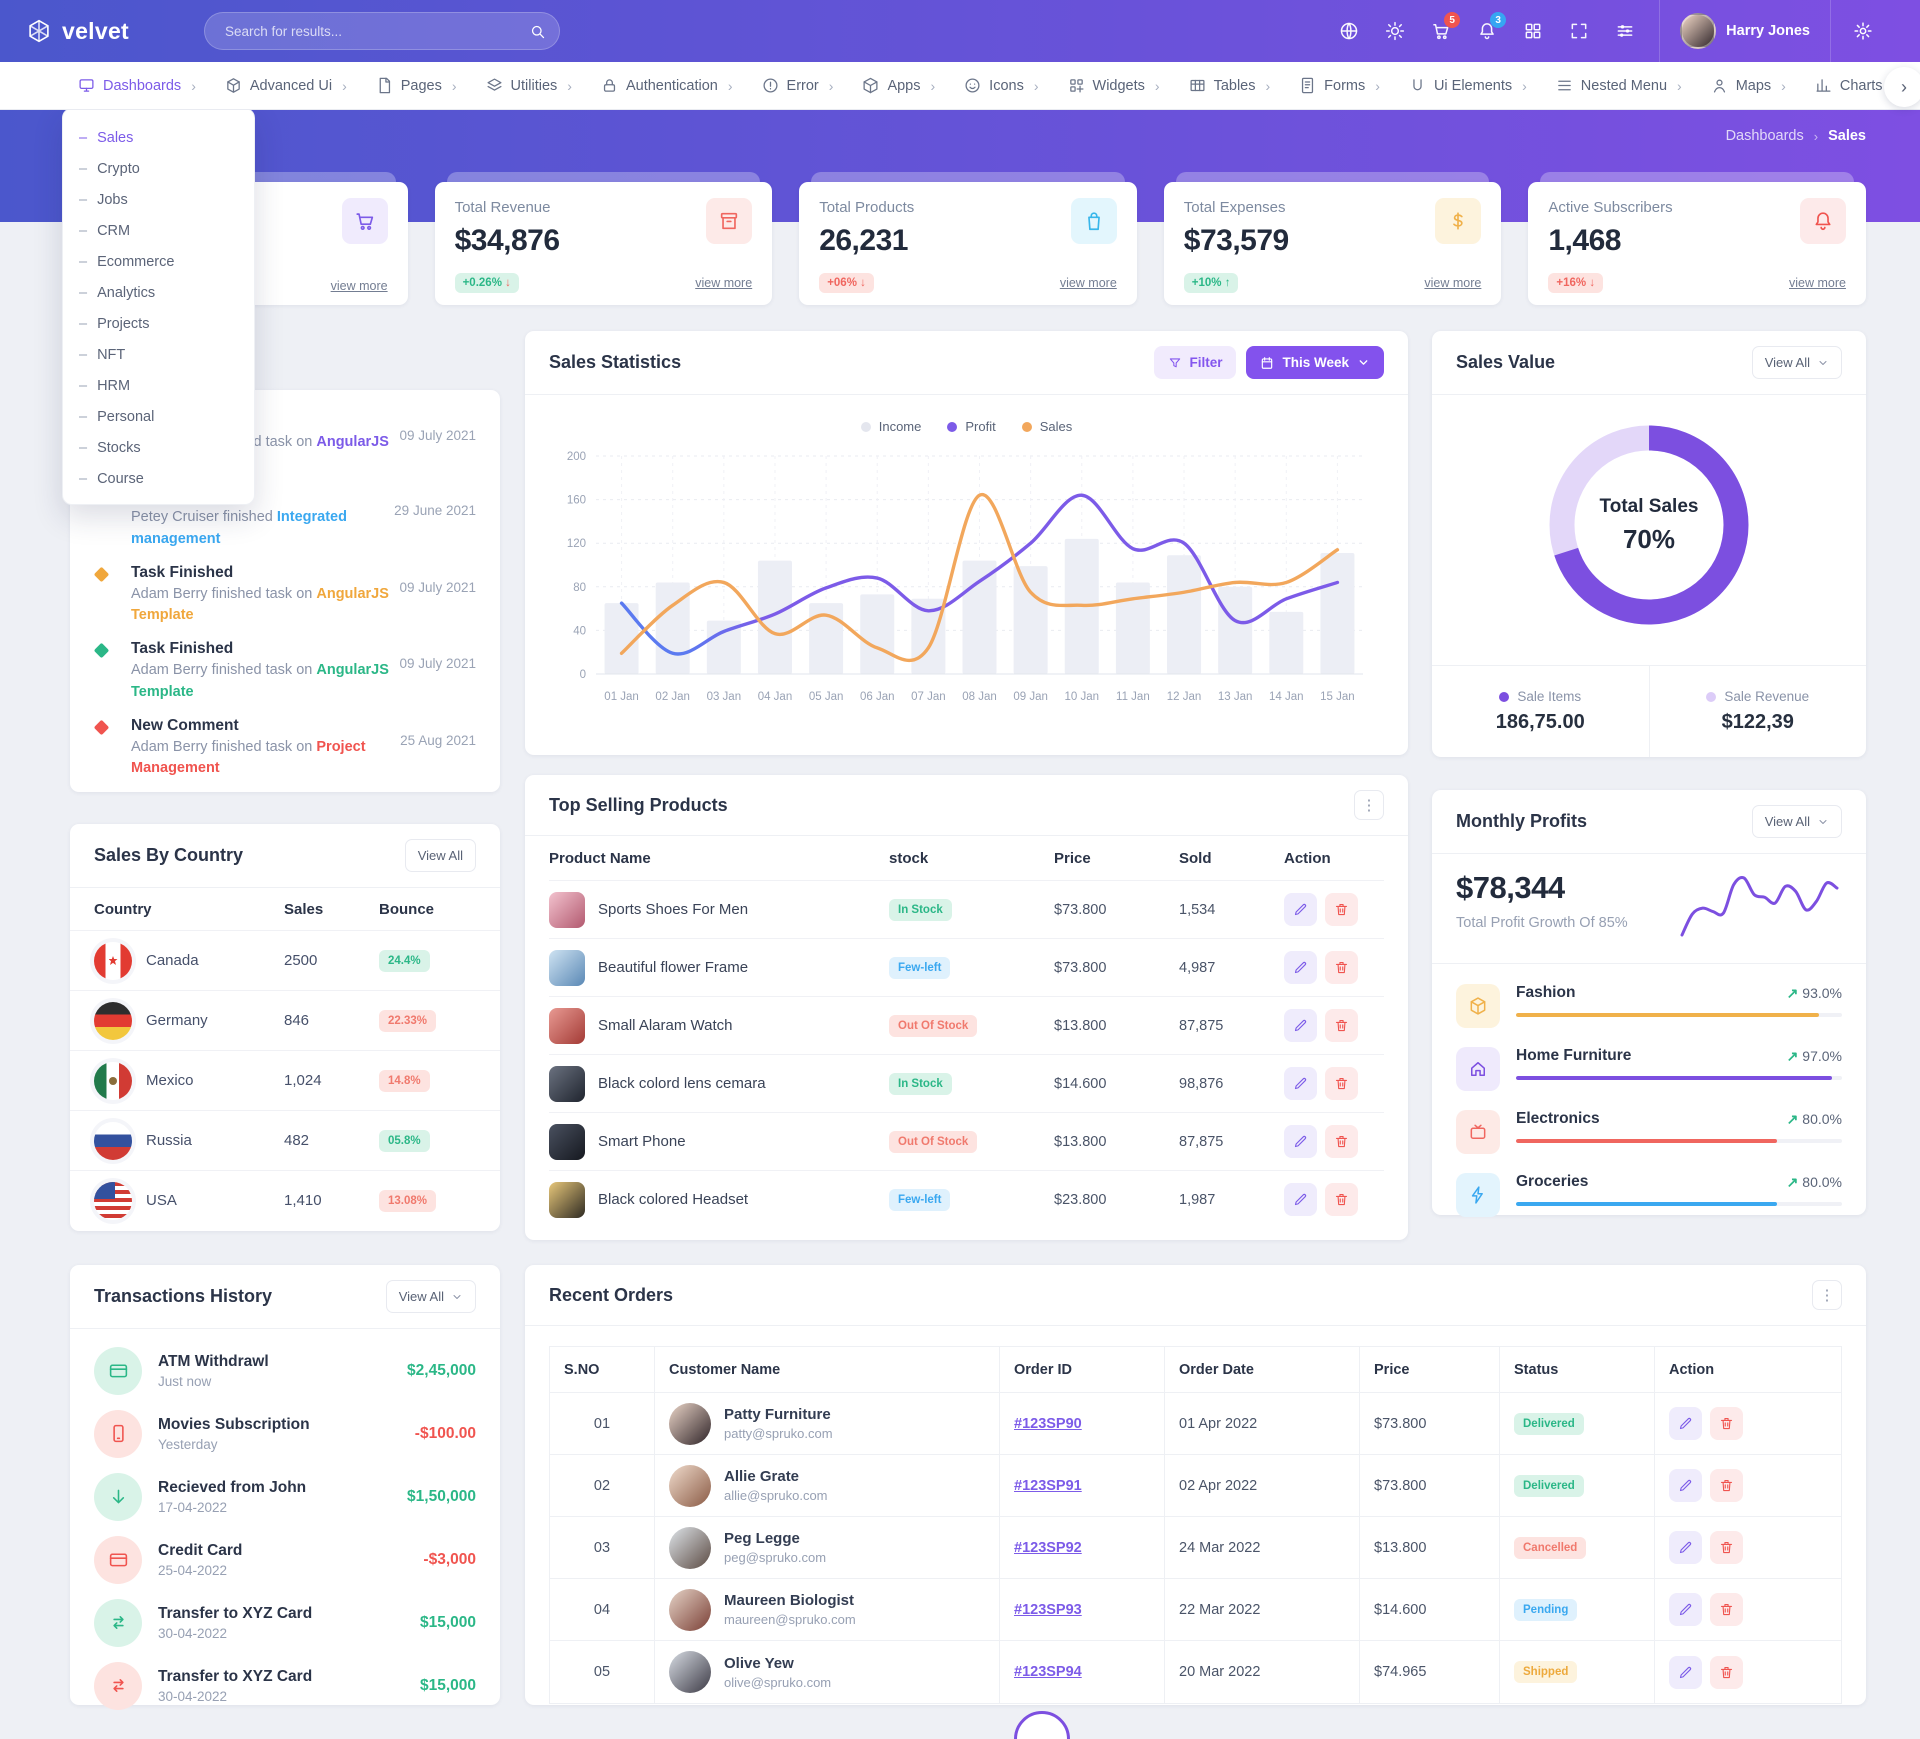 This screenshot has width=1920, height=1739. Describe the element at coordinates (1619, 85) in the screenshot. I see `menubar-item-nested-menu: Nested Menu ›` at that location.